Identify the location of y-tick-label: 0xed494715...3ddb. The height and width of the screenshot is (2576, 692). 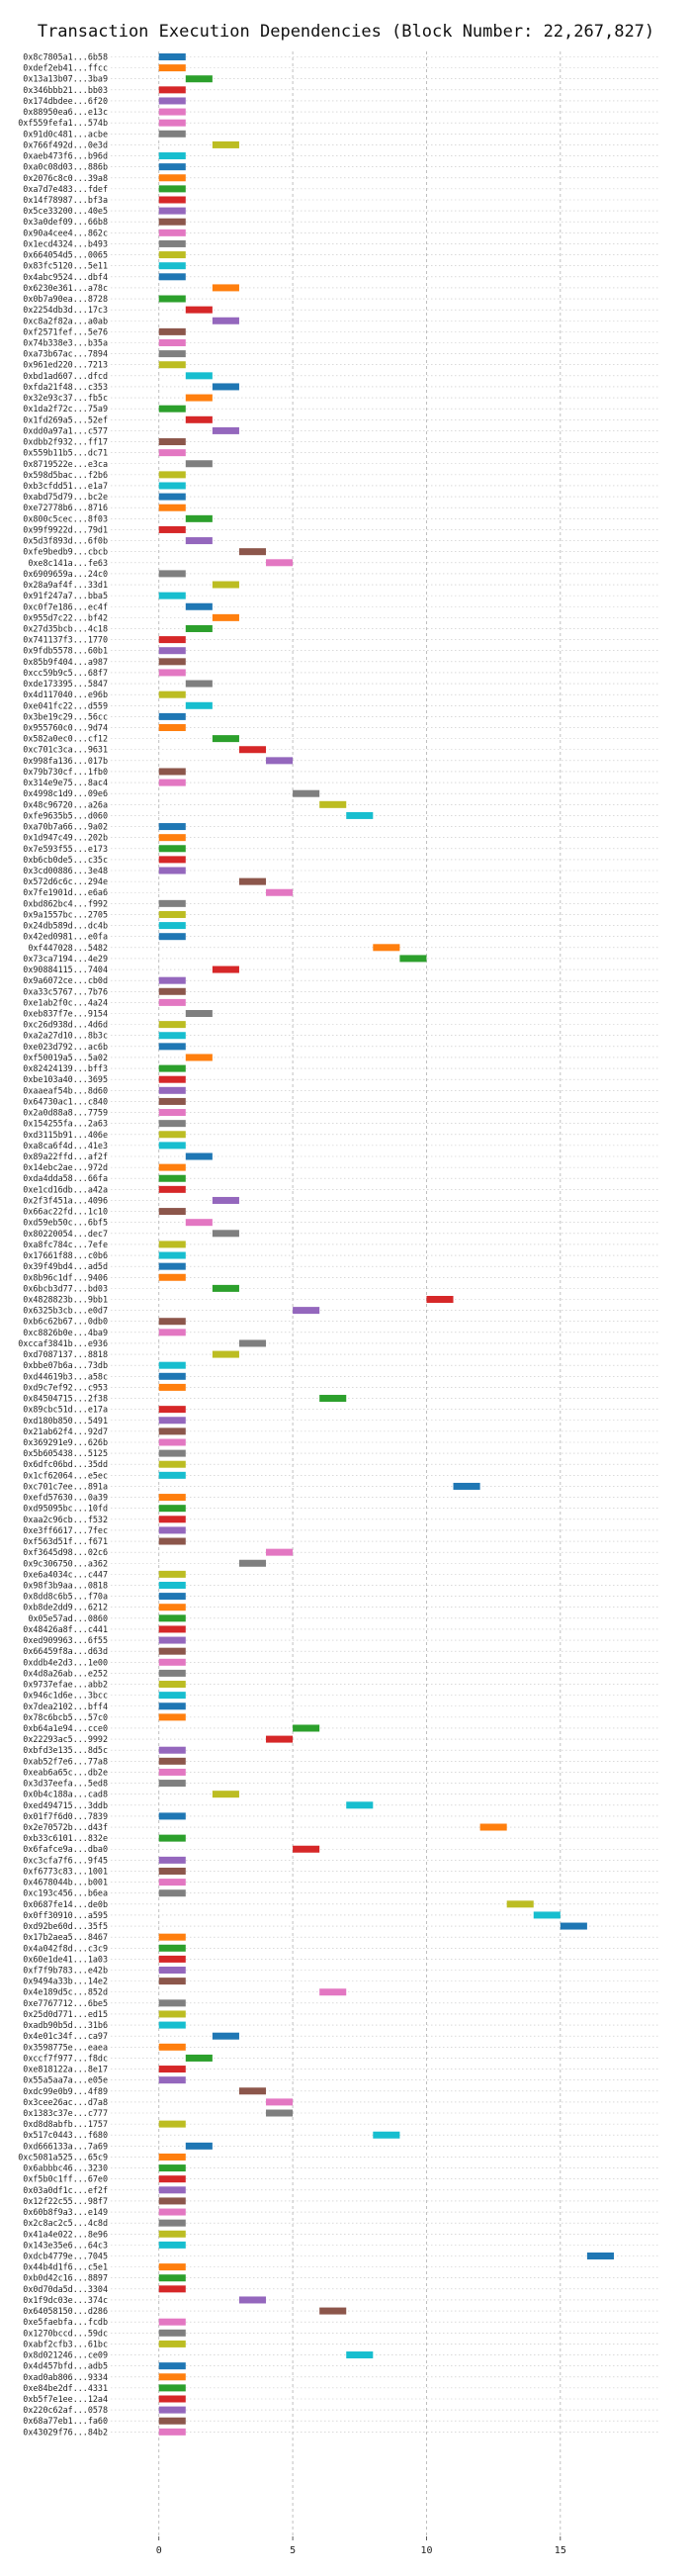
(65, 1805).